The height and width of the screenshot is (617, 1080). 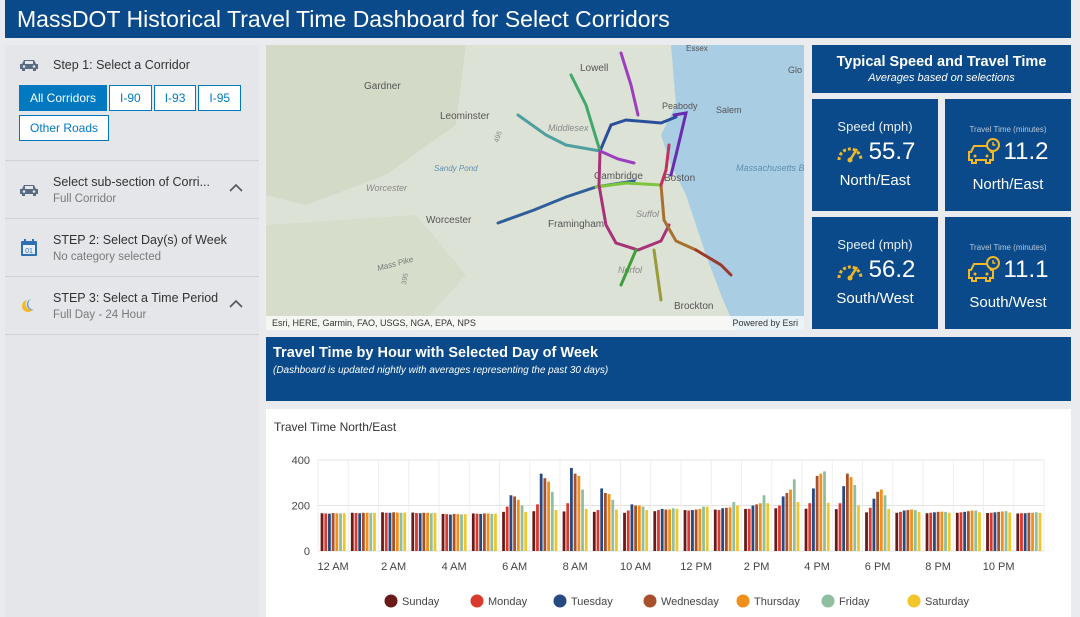 I want to click on legend-item-monday: Monday, so click(x=499, y=601).